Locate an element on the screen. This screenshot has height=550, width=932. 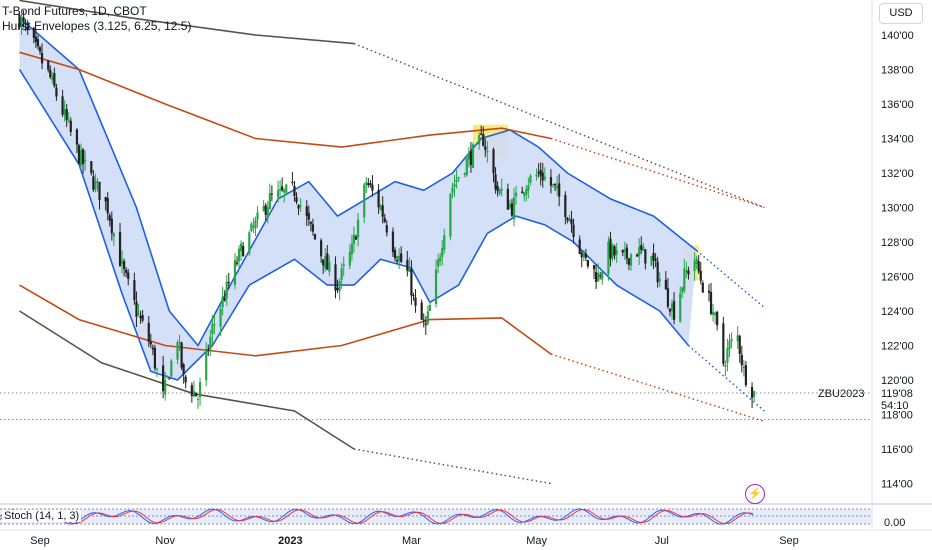
y-tick-label: 134'00 is located at coordinates (897, 140).